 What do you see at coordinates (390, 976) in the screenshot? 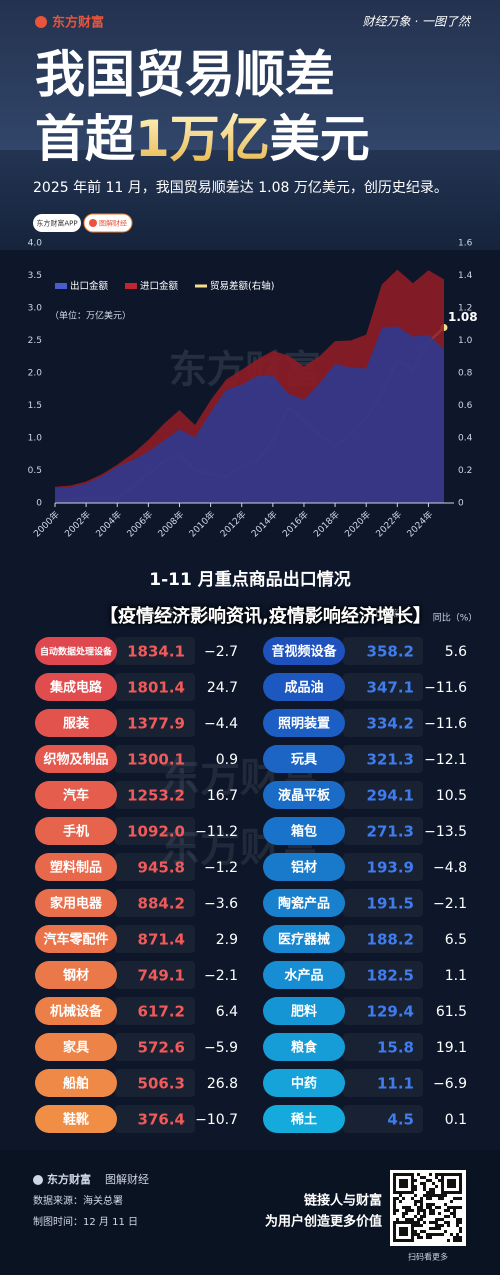
I see `amount: 182.5` at bounding box center [390, 976].